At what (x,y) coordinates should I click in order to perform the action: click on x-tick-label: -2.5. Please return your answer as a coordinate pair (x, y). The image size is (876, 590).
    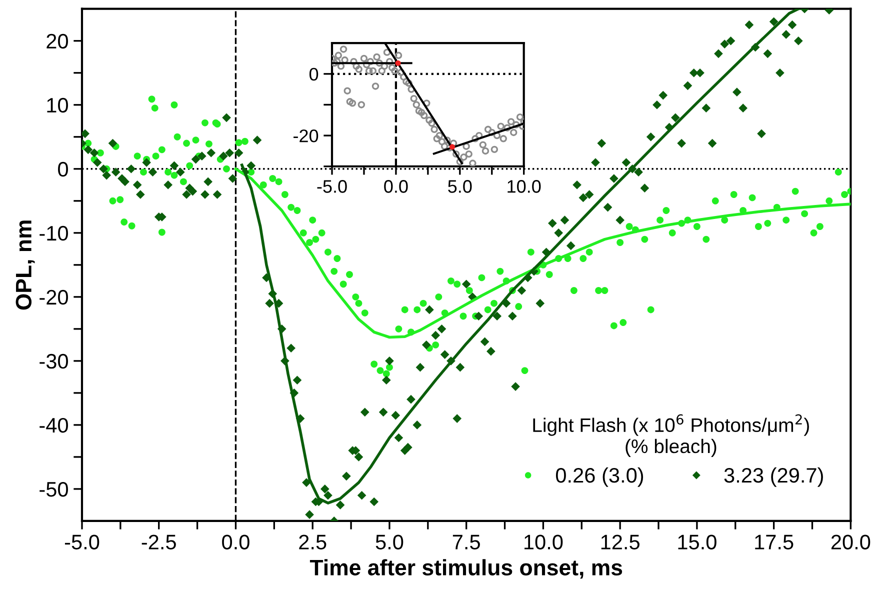
    Looking at the image, I should click on (159, 542).